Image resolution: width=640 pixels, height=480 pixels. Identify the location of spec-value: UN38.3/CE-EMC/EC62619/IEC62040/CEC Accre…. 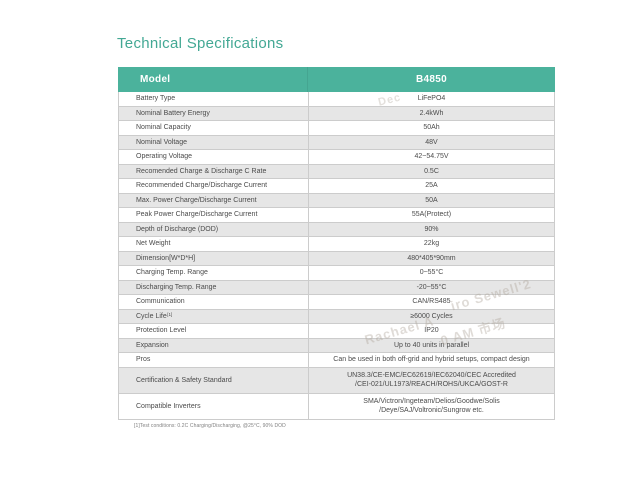
(431, 380).